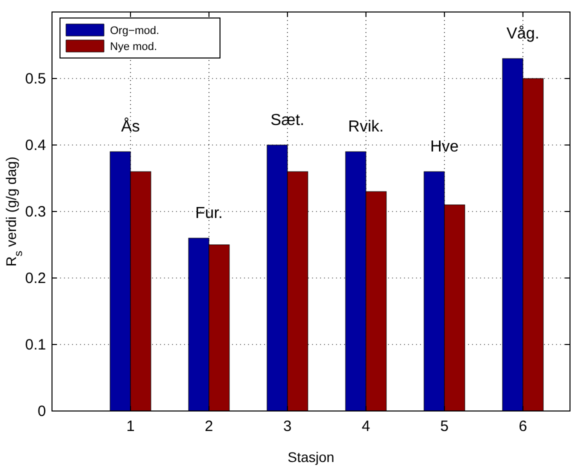 The height and width of the screenshot is (468, 577). What do you see at coordinates (209, 426) in the screenshot?
I see `x-tick-label: 2` at bounding box center [209, 426].